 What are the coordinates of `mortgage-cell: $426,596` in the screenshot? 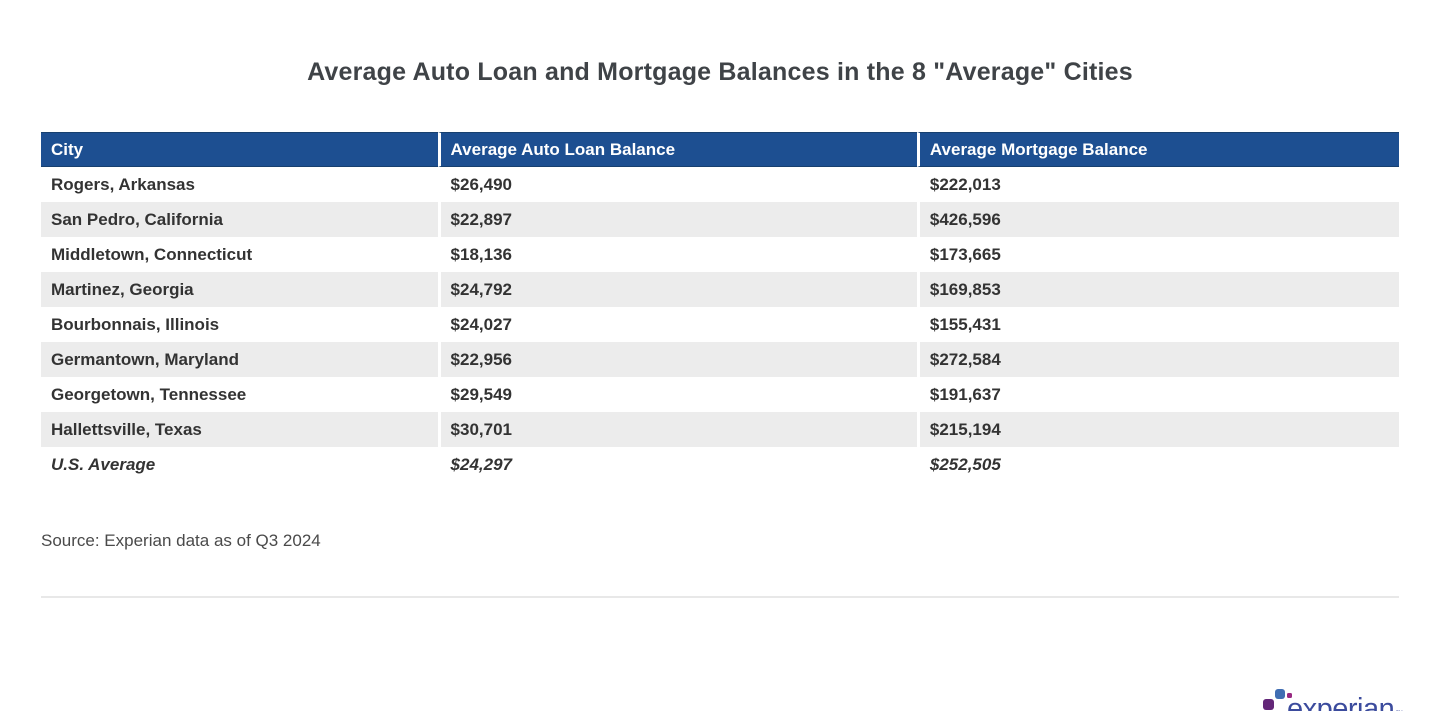 It's located at (1157, 219).